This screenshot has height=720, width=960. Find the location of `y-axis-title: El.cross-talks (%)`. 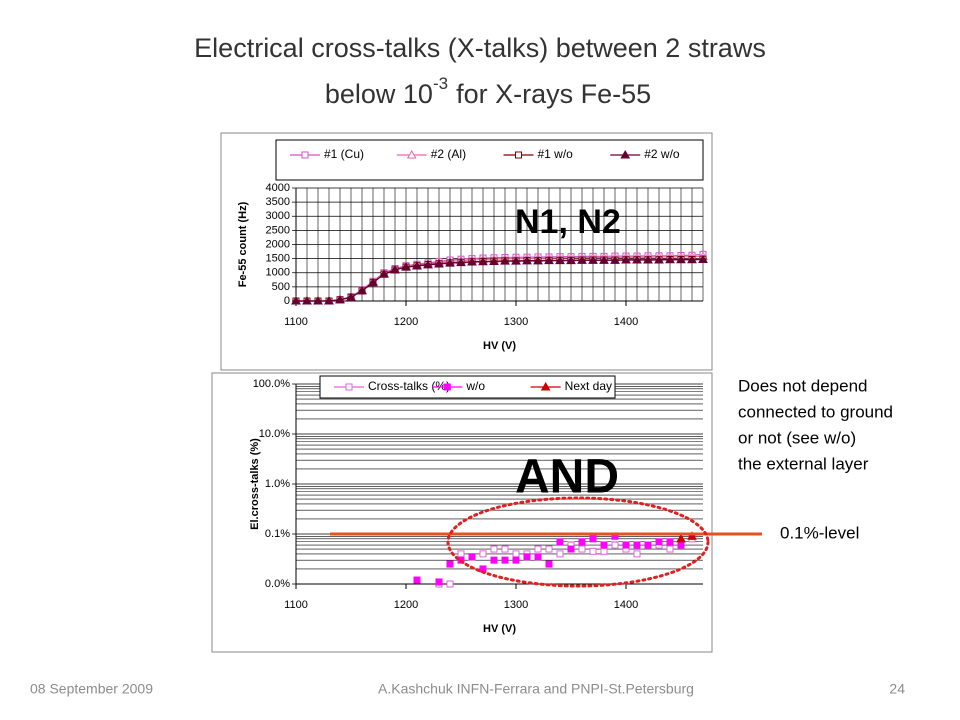

y-axis-title: El.cross-talks (%) is located at coordinates (255, 484).